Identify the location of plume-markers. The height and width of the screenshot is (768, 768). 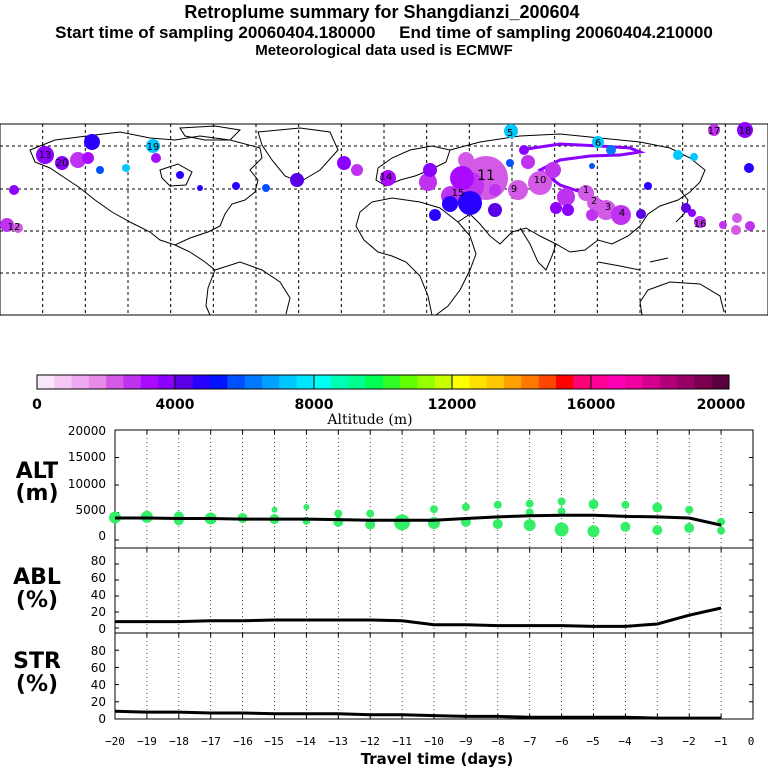
(377, 178).